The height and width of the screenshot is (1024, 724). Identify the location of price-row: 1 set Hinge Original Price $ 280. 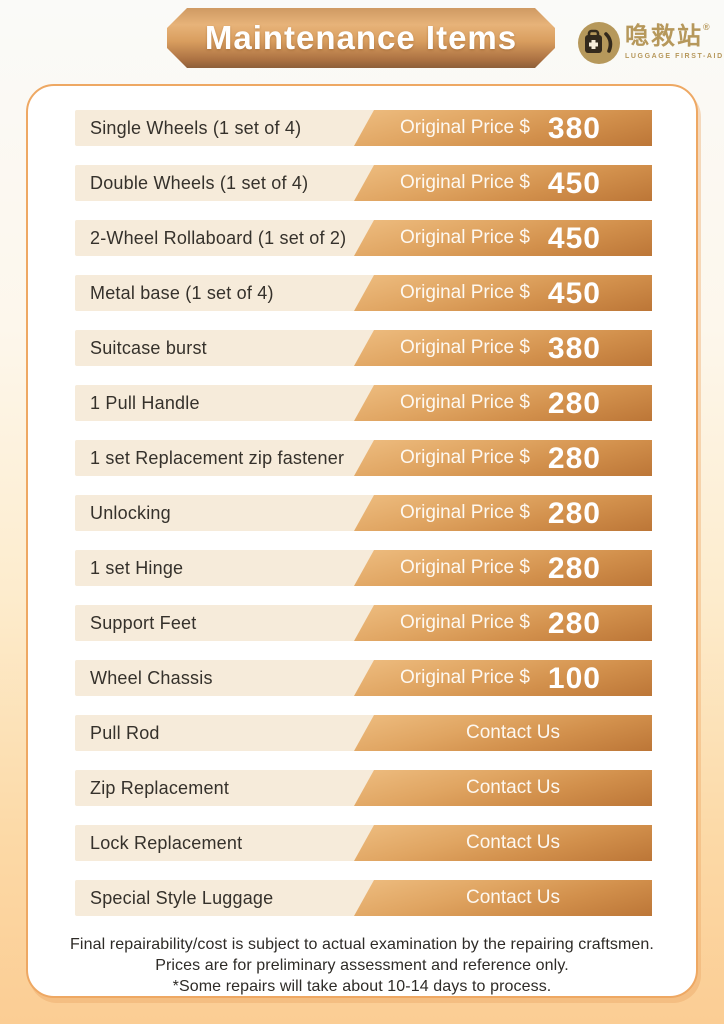
(363, 568).